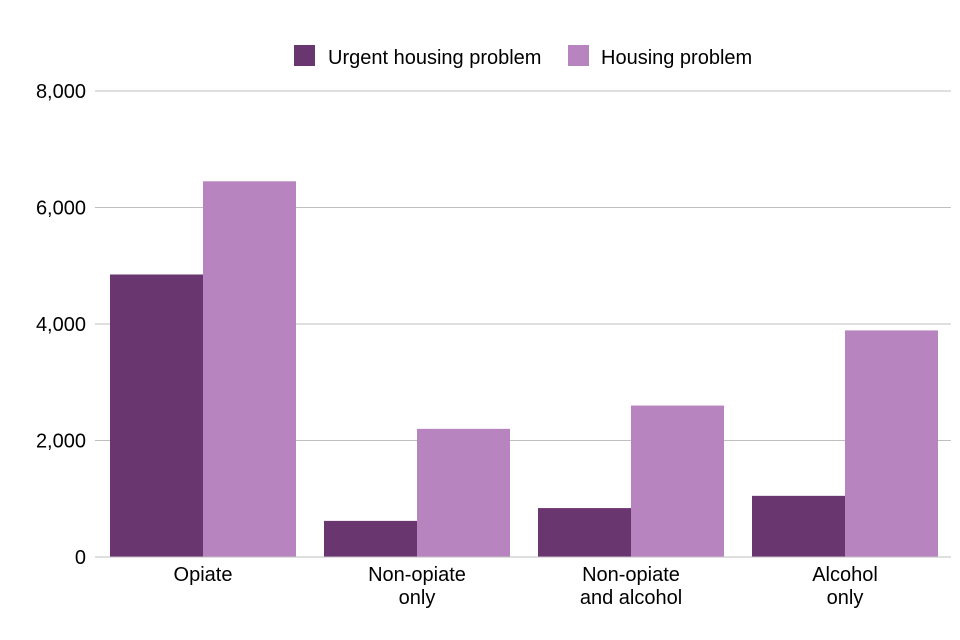 The width and height of the screenshot is (960, 640). What do you see at coordinates (845, 575) in the screenshot?
I see `x-tick-label: Alcohol` at bounding box center [845, 575].